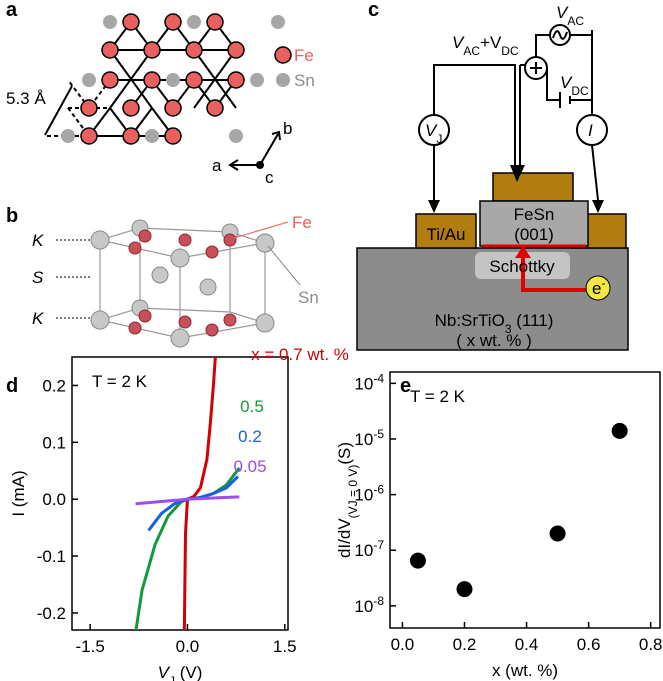  I want to click on x-tick-label: 1.5, so click(285, 646).